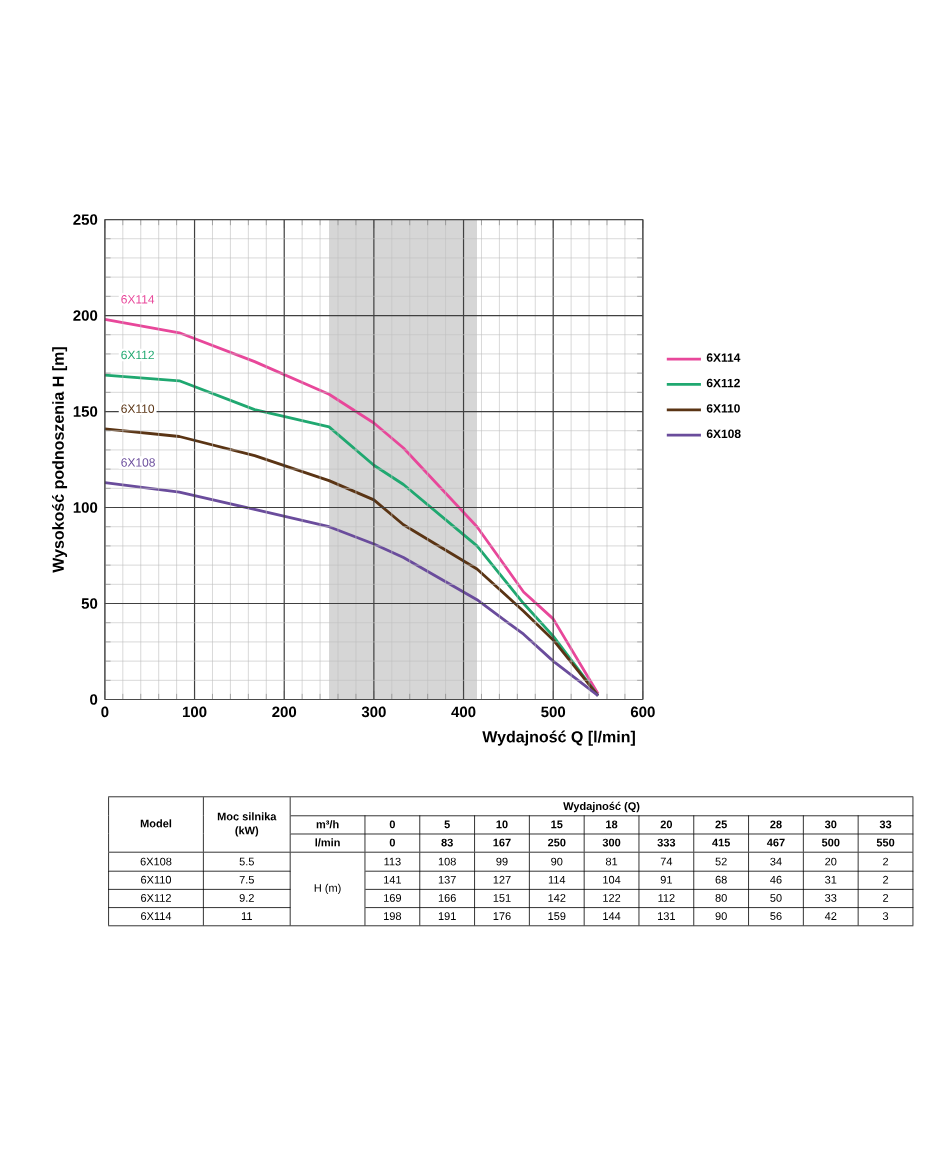  What do you see at coordinates (60, 460) in the screenshot?
I see `y-axis-title: Wysokość podnoszenia H [m]` at bounding box center [60, 460].